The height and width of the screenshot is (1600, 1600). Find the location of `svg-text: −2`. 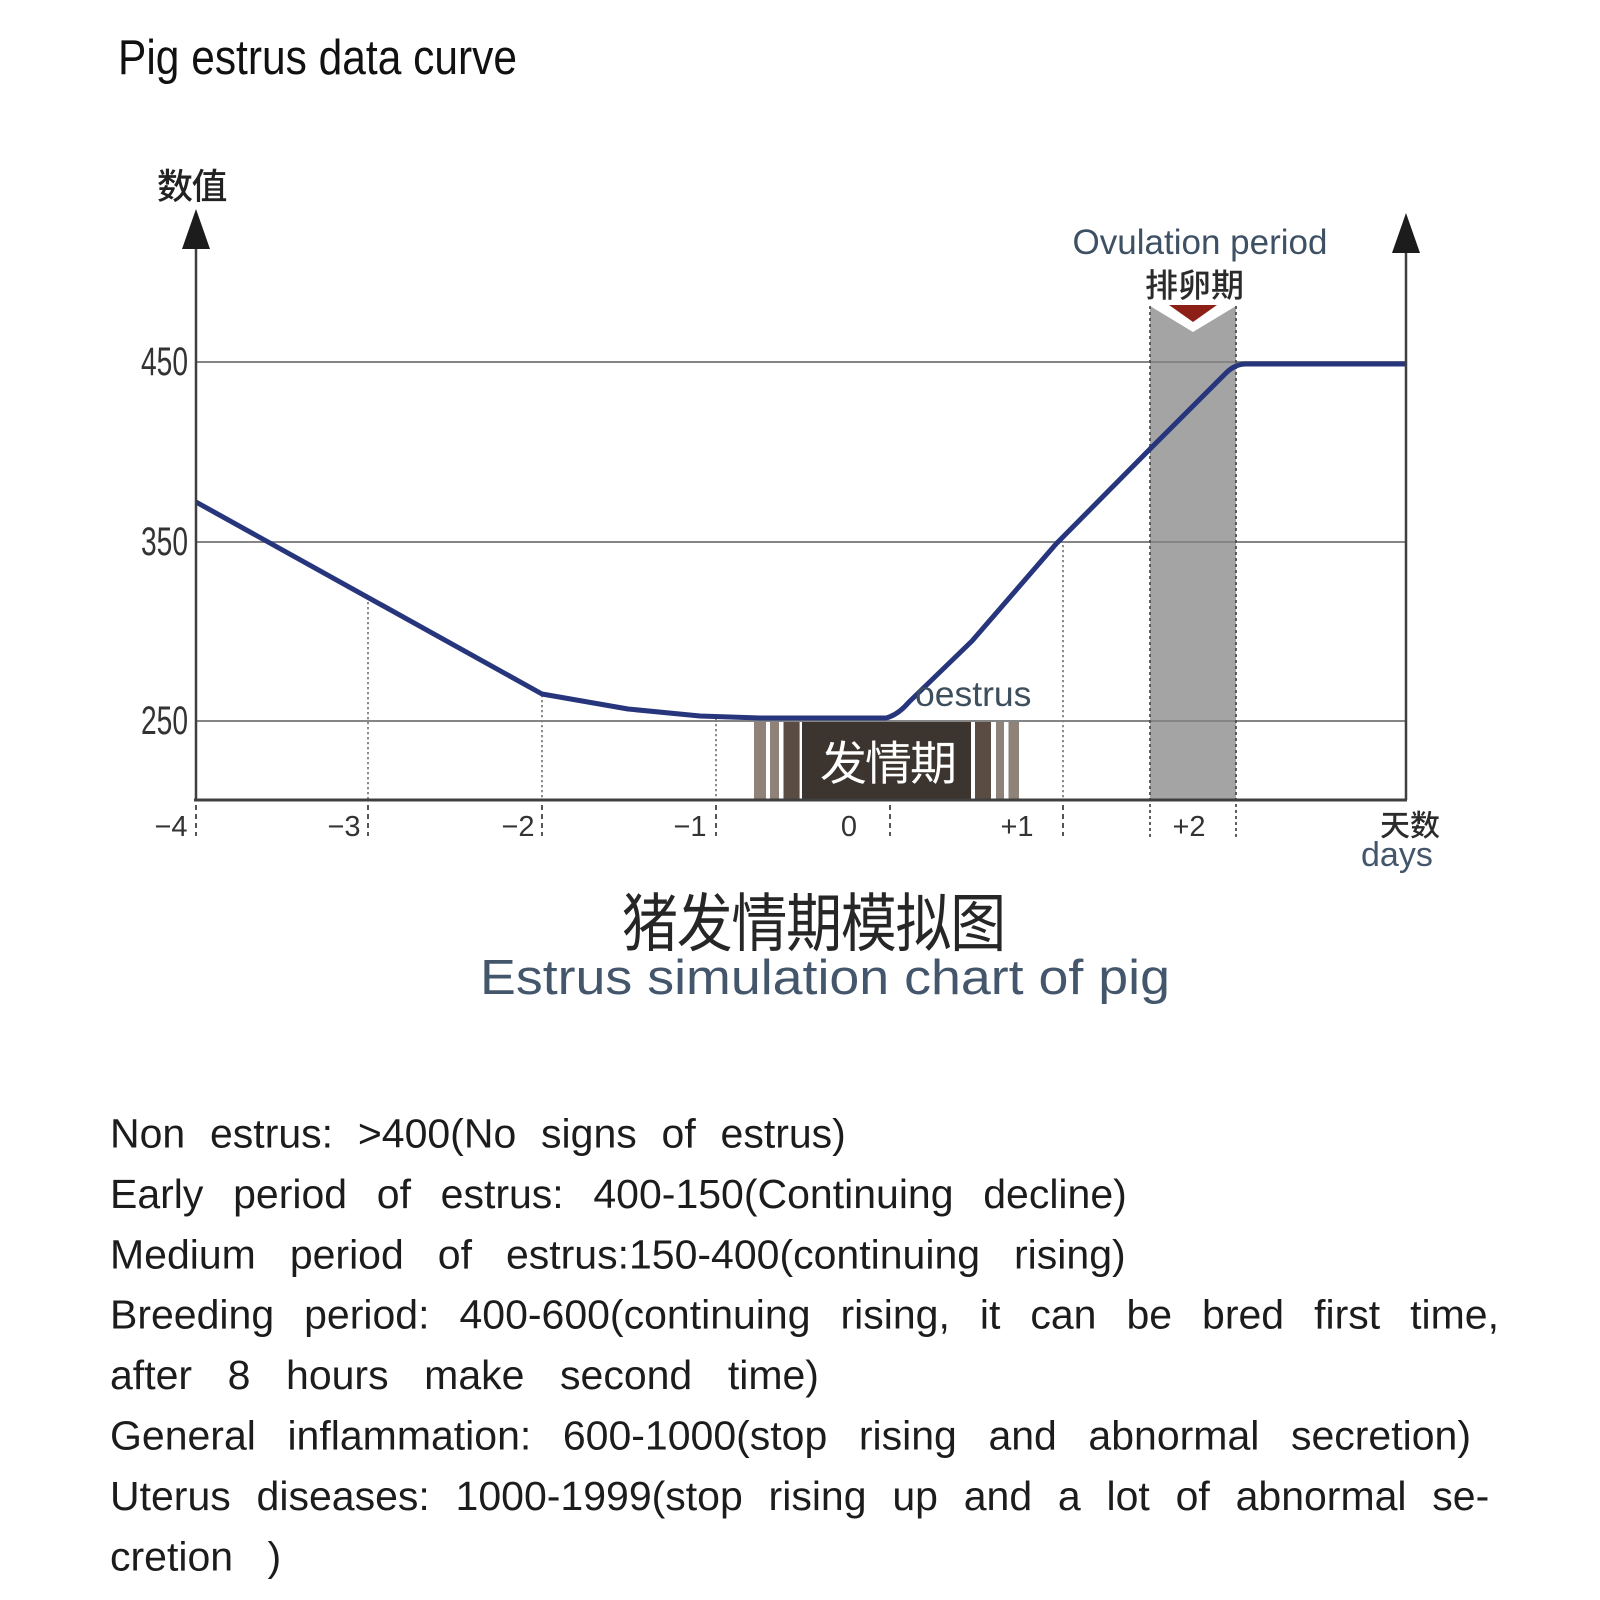

svg-text: −2 is located at coordinates (517, 827).